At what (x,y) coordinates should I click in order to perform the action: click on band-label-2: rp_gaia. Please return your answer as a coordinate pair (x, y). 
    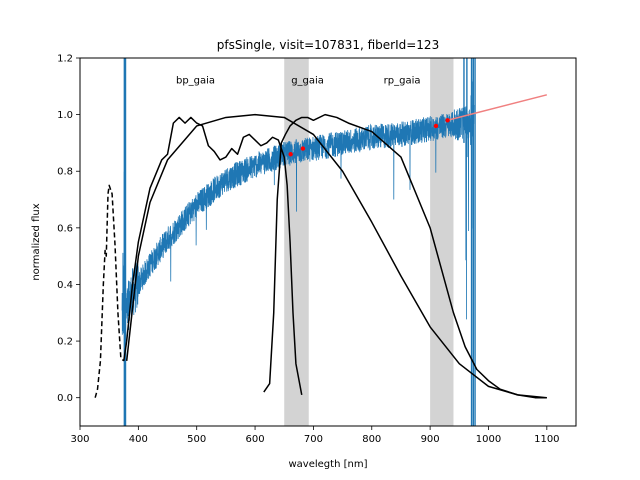
    Looking at the image, I should click on (402, 80).